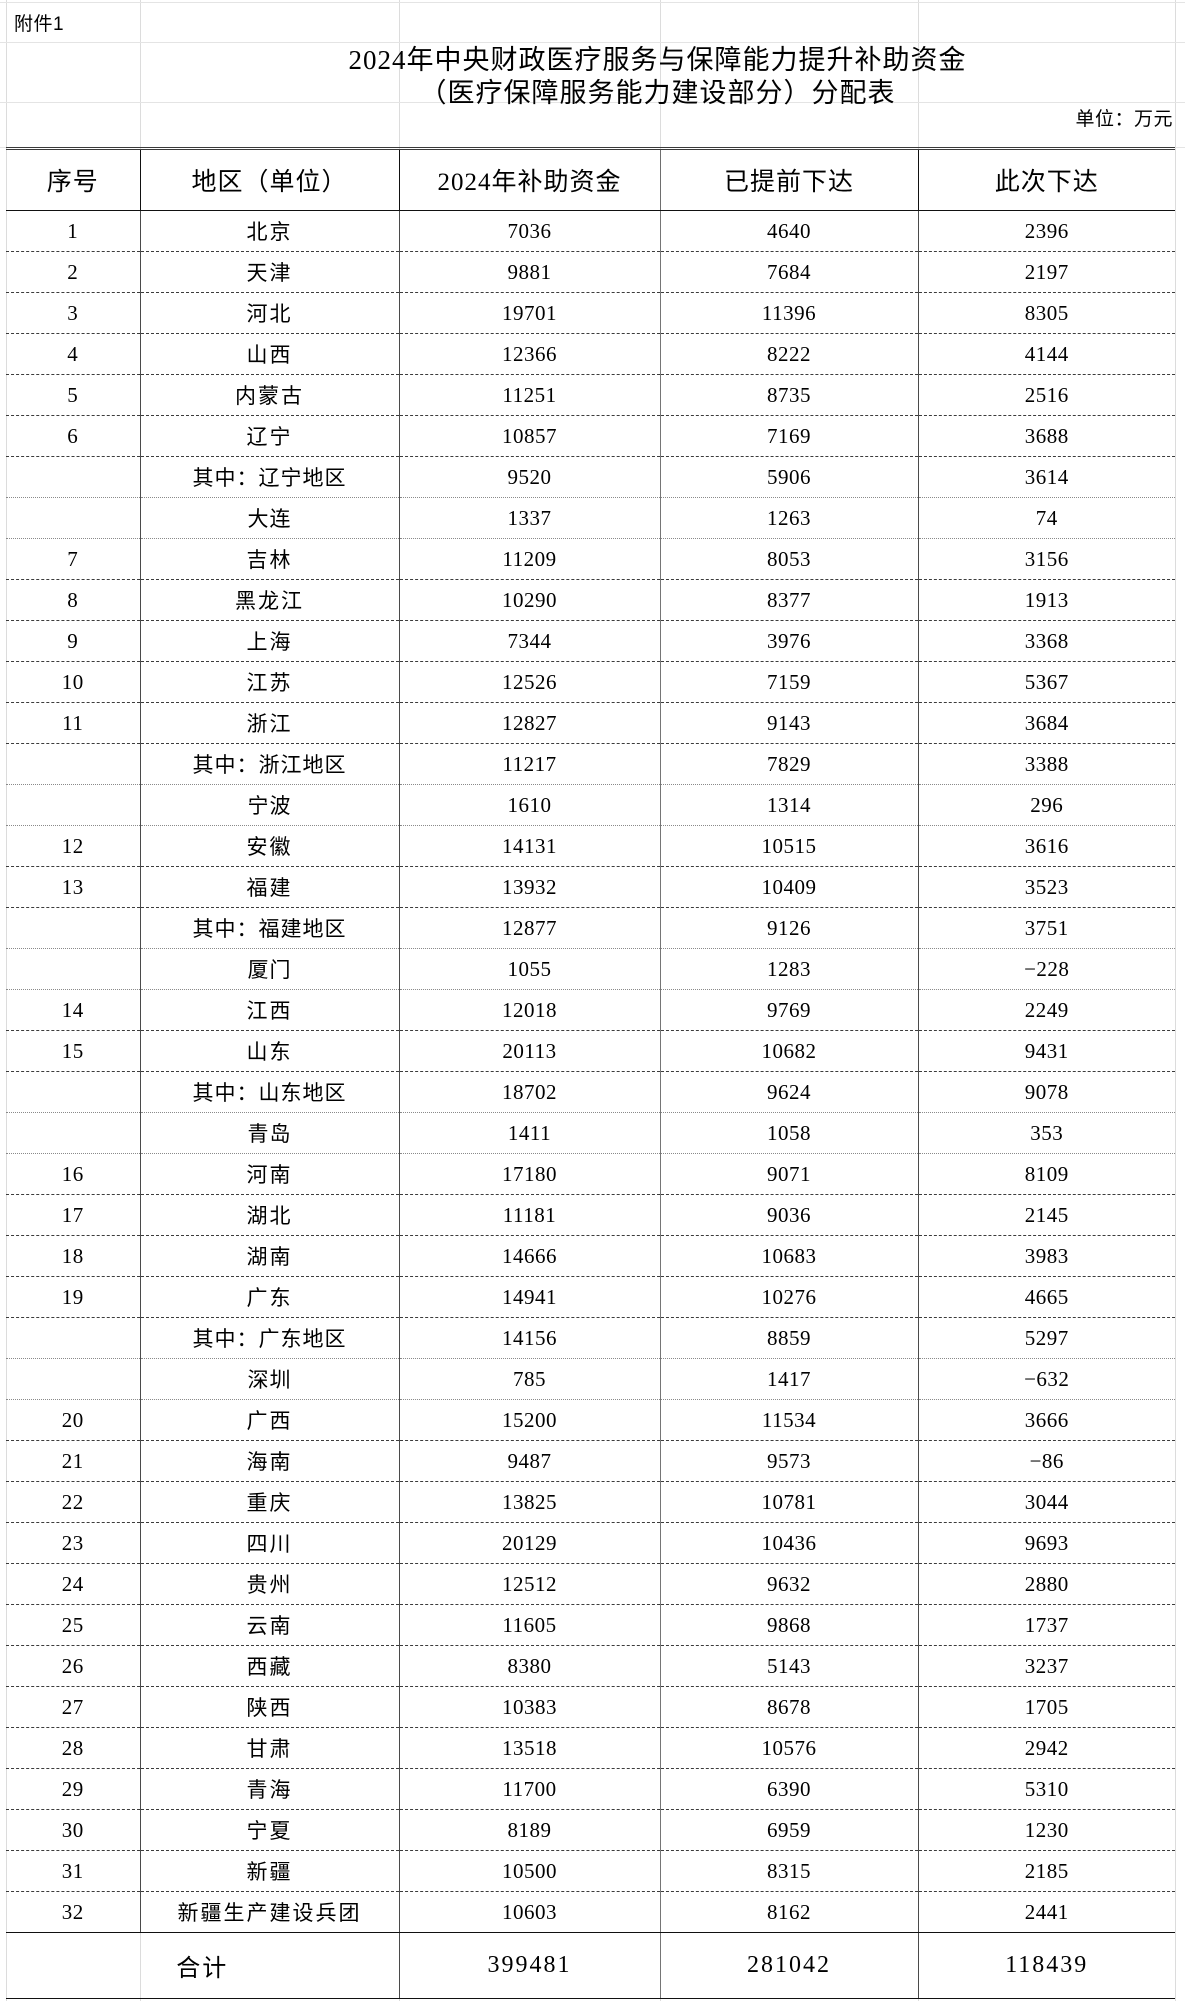  I want to click on table-row: 31 新疆 10500 8315 2185, so click(590, 1871).